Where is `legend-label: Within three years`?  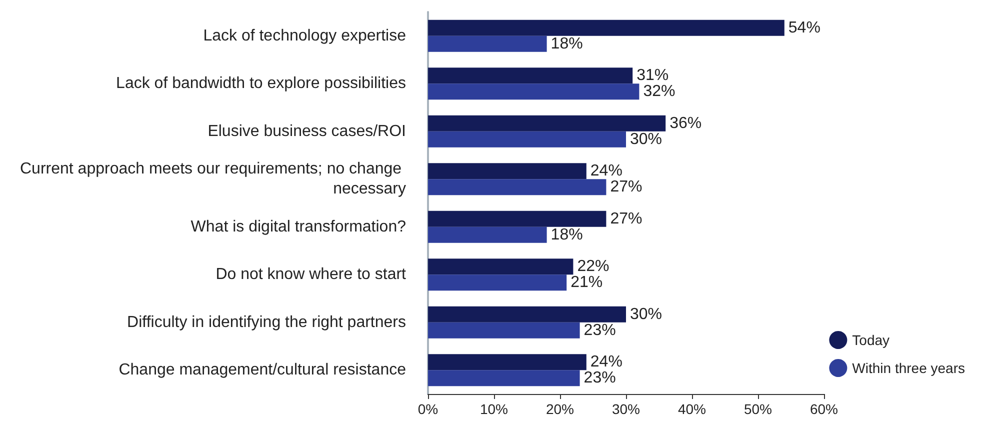 legend-label: Within three years is located at coordinates (909, 368).